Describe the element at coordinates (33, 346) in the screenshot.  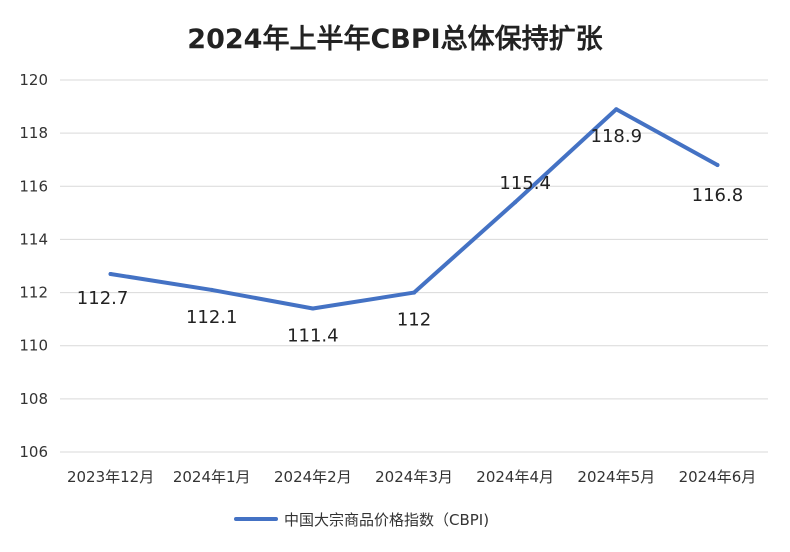
I see `y-tick-label: 110` at that location.